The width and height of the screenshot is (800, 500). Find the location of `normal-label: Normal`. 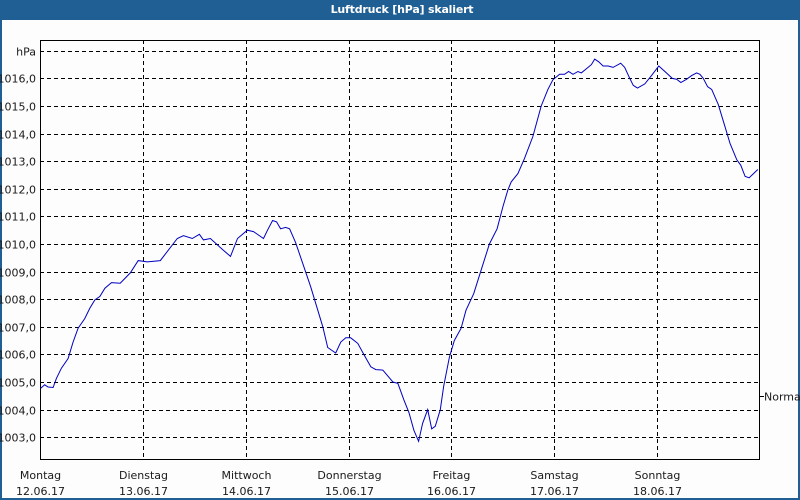

normal-label: Normal is located at coordinates (782, 397).